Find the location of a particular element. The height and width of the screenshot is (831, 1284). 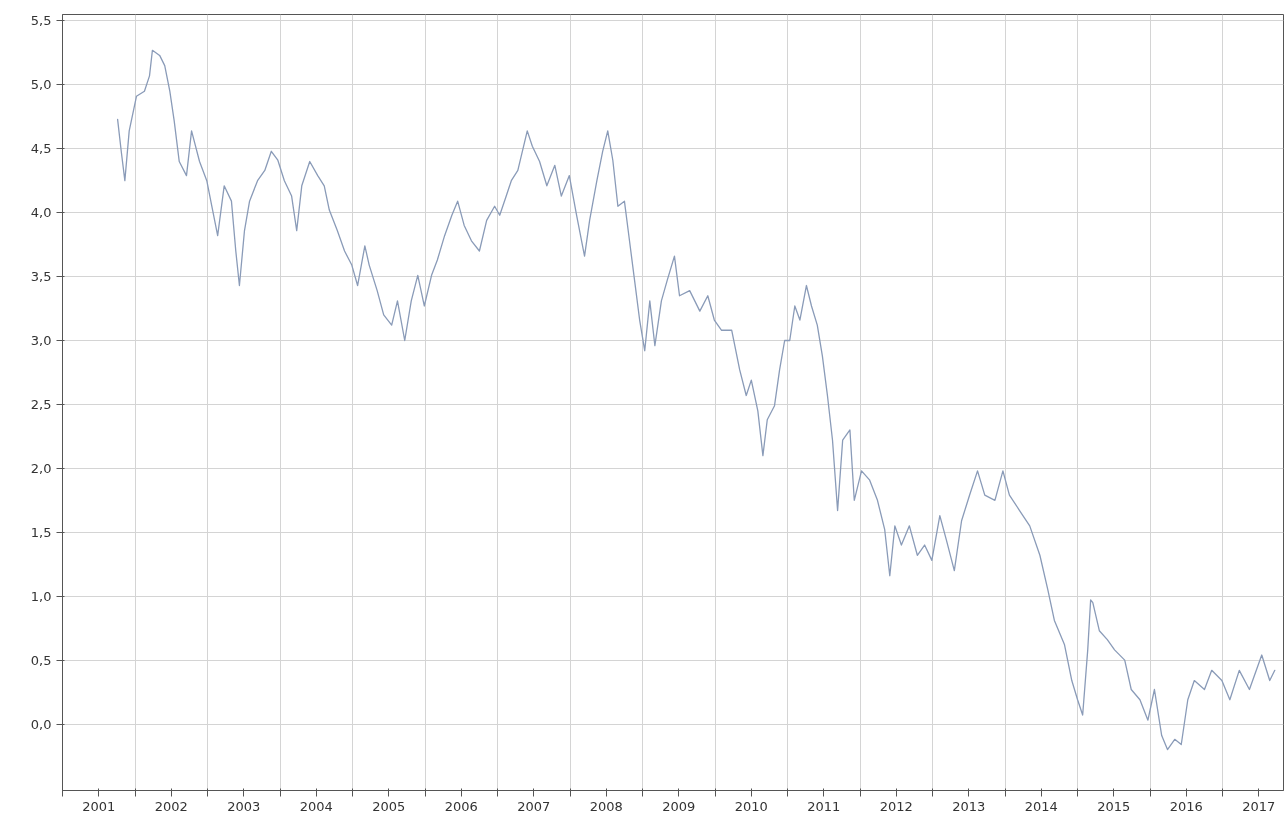

x-tick-label: 2003 is located at coordinates (244, 806).